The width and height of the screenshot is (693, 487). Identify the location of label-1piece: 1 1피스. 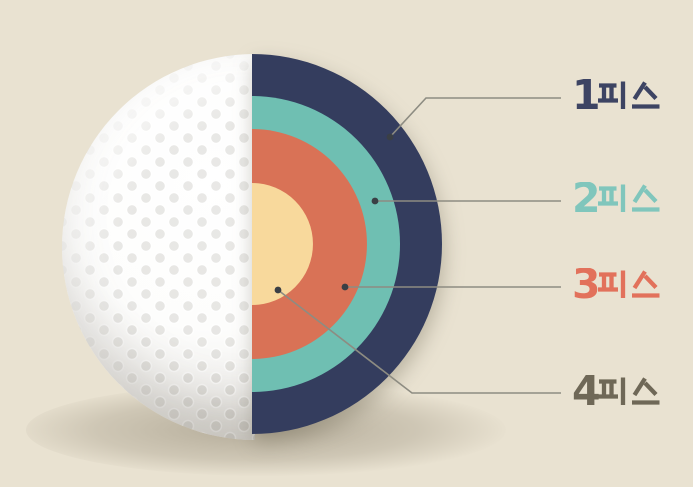
(618, 95).